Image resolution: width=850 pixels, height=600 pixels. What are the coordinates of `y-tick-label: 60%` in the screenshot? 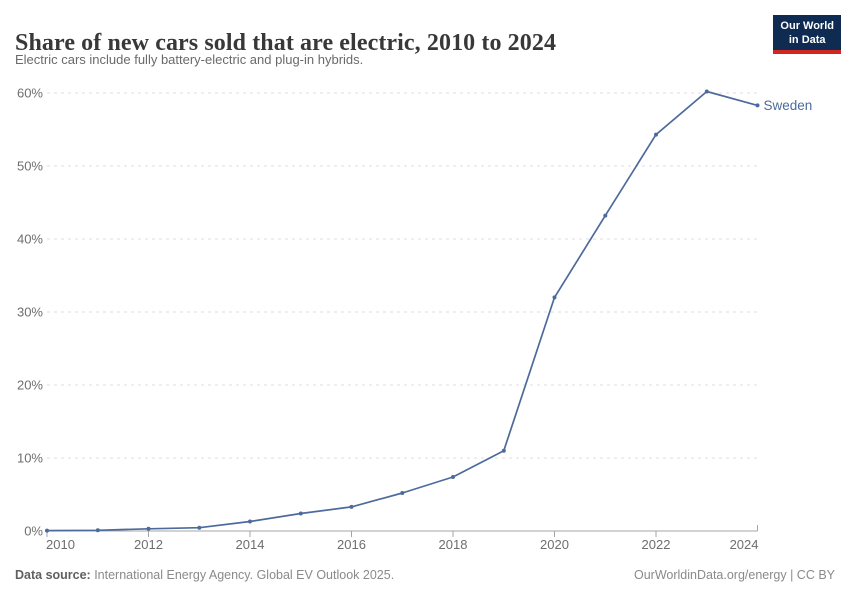 It's located at (30, 93).